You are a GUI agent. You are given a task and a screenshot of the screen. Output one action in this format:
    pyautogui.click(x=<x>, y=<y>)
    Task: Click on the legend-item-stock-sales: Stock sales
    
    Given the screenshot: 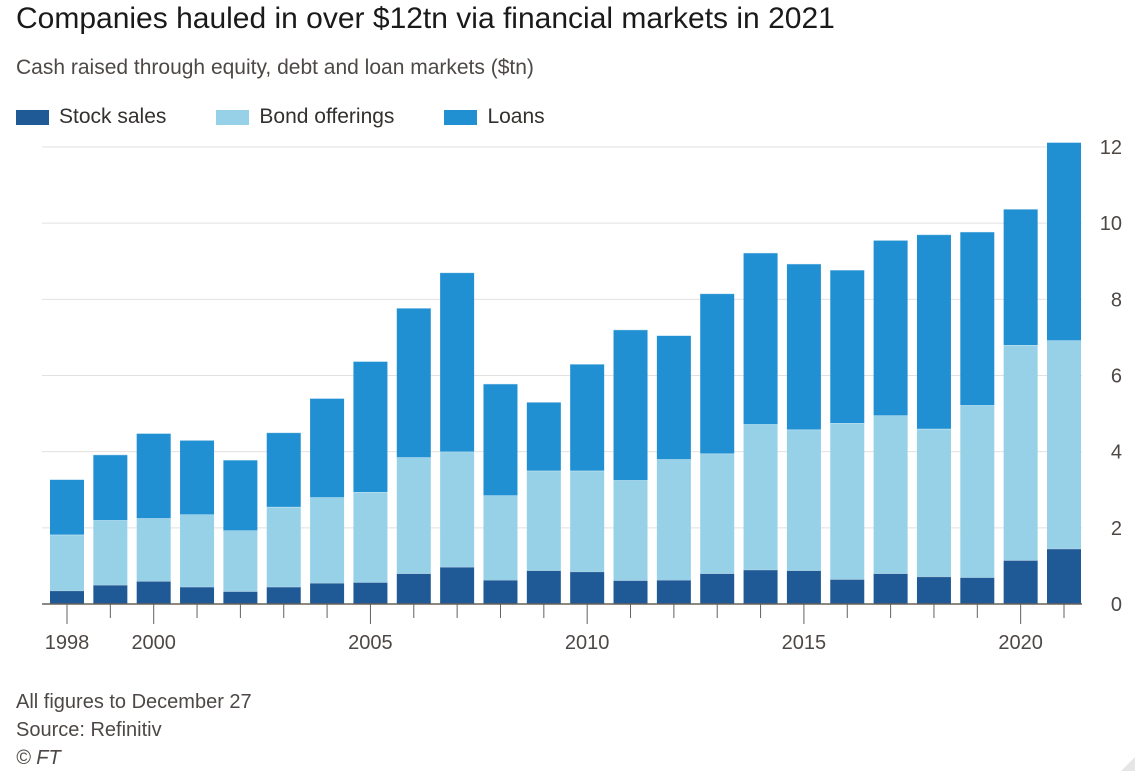 What is the action you would take?
    pyautogui.click(x=91, y=117)
    